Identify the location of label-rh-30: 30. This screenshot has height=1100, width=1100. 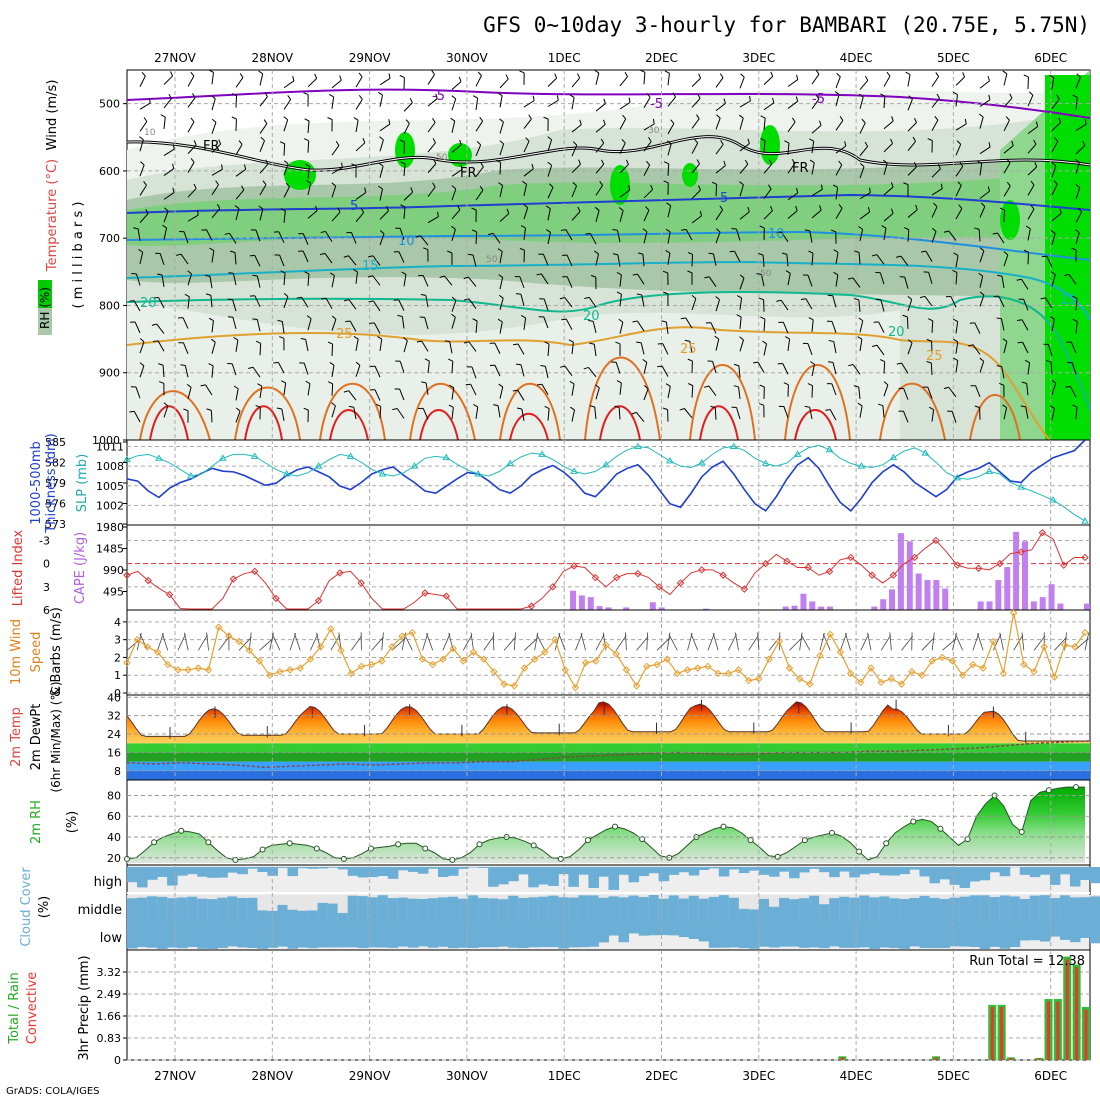
(654, 131).